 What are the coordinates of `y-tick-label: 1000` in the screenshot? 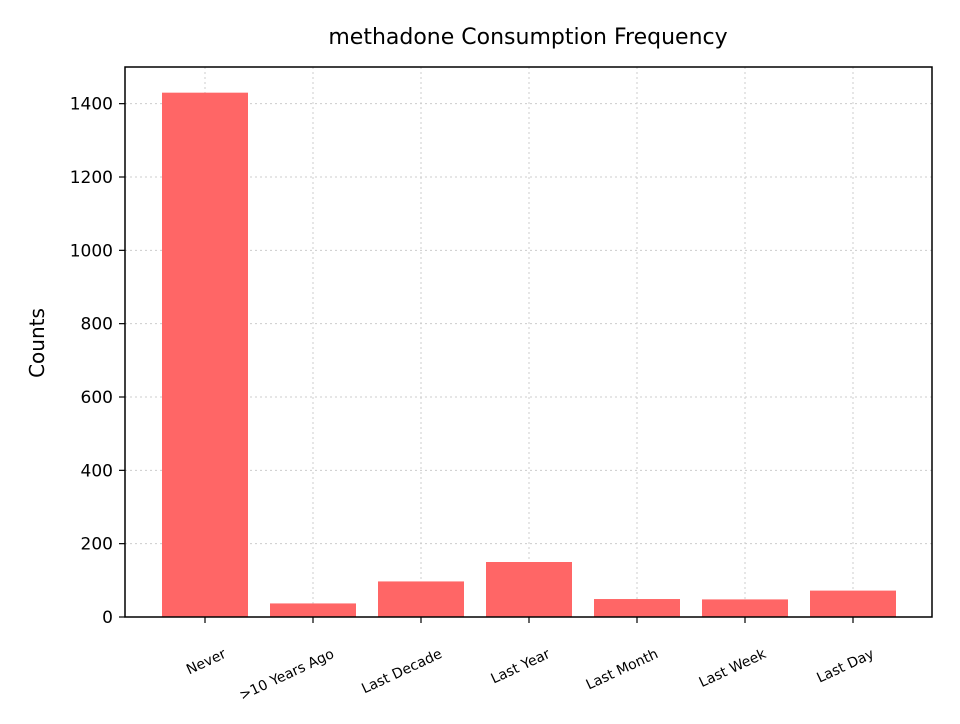 It's located at (91, 251).